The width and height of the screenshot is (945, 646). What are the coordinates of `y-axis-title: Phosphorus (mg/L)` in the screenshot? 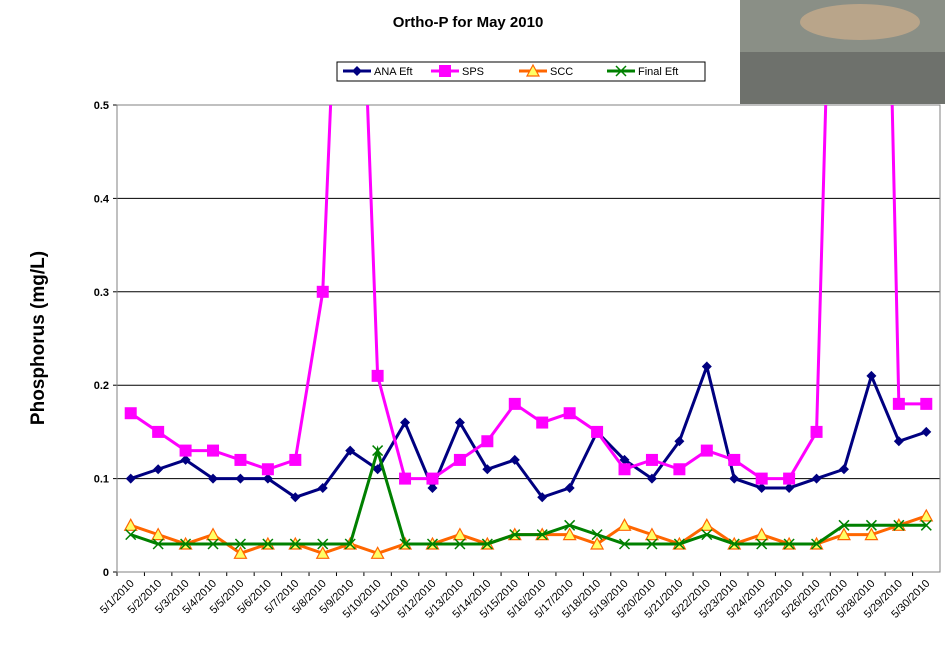 It's located at (38, 338).